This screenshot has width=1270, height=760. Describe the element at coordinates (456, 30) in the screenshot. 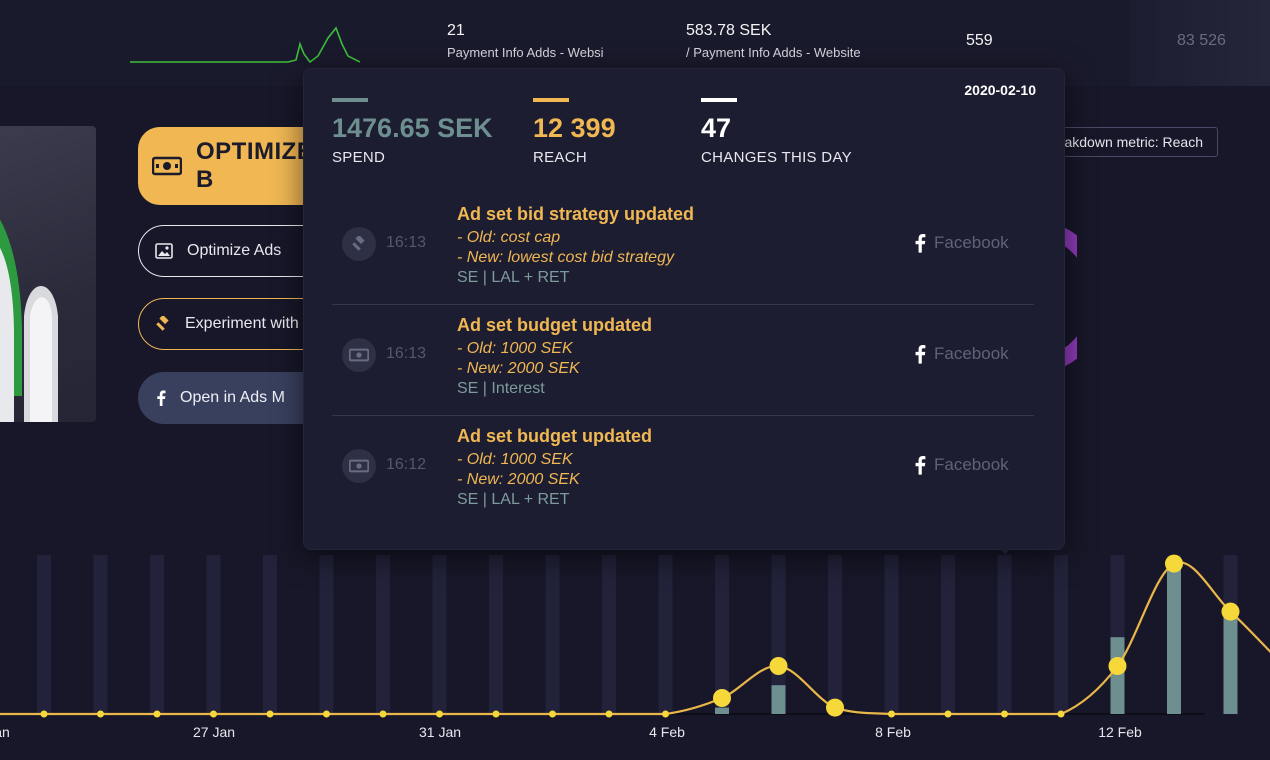

I see `metric-value-1: 21` at that location.